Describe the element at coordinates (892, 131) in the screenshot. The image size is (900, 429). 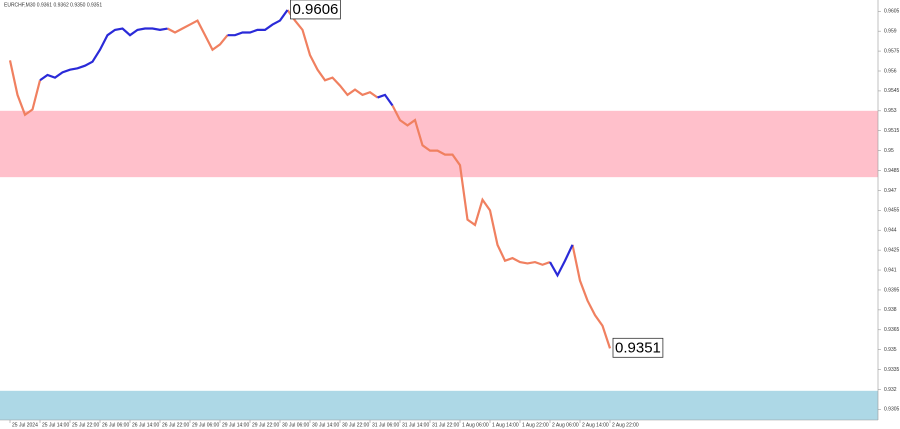
I see `y-tick-label: 0.9515` at that location.